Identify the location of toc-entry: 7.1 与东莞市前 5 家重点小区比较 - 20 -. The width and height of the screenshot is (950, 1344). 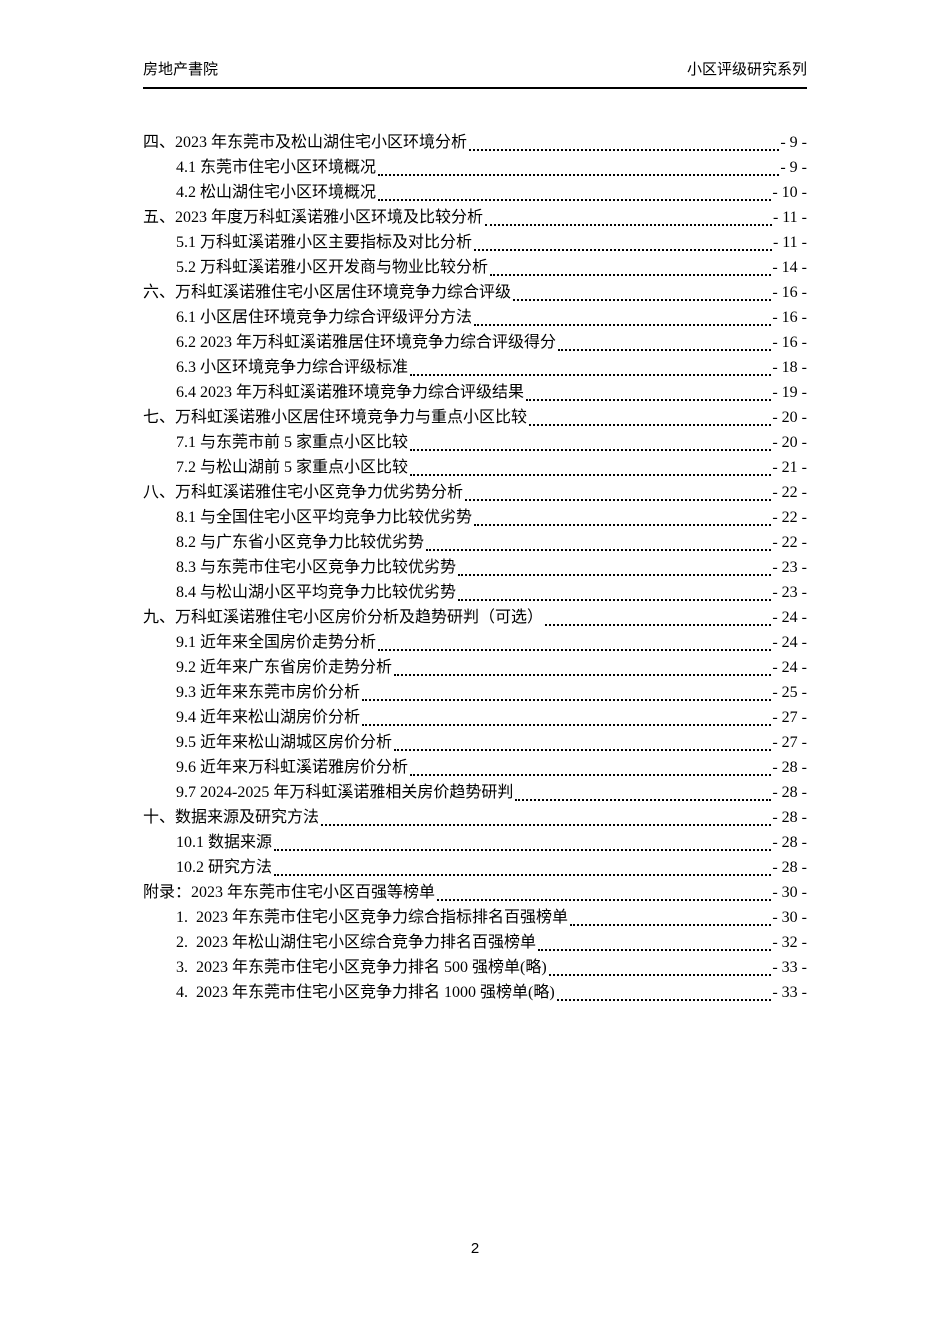
(475, 442).